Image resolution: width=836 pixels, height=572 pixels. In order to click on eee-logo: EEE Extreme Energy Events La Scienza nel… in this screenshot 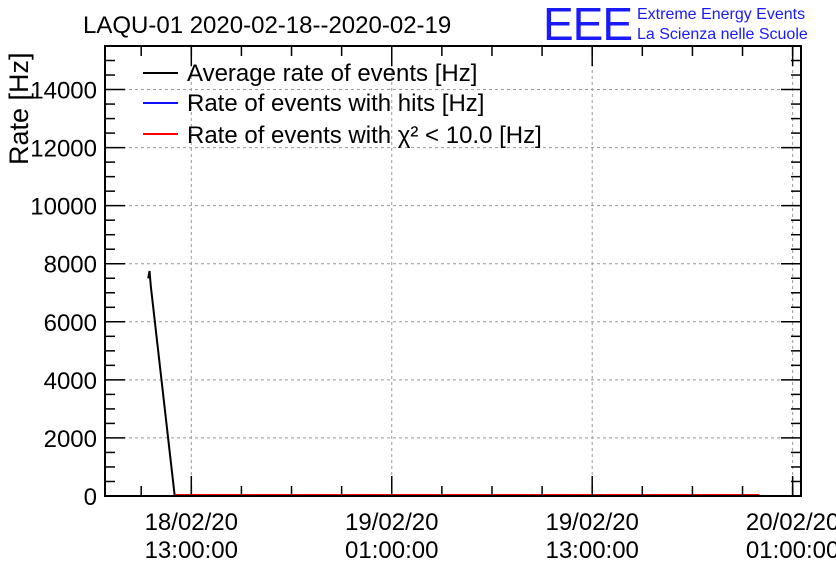, I will do `click(675, 25)`.